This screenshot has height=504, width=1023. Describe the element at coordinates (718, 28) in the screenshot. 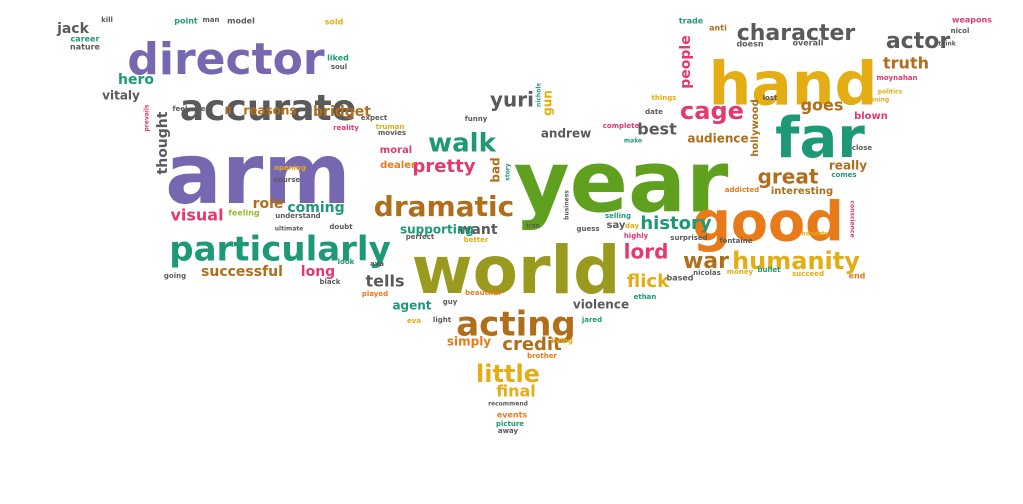

I see `word-anti: anti` at that location.